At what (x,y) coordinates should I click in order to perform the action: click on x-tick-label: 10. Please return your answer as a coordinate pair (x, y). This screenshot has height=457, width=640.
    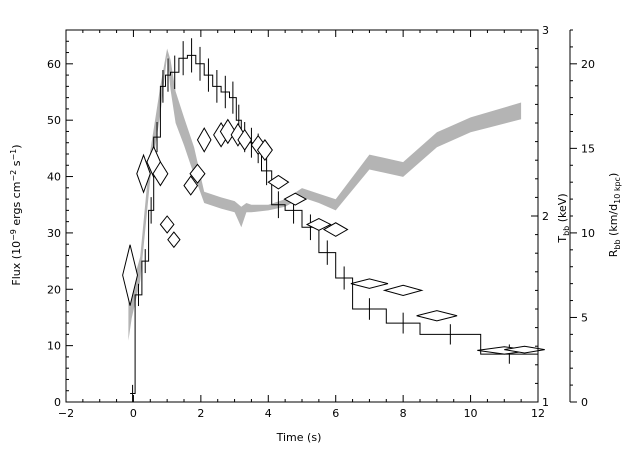
    Looking at the image, I should click on (471, 413).